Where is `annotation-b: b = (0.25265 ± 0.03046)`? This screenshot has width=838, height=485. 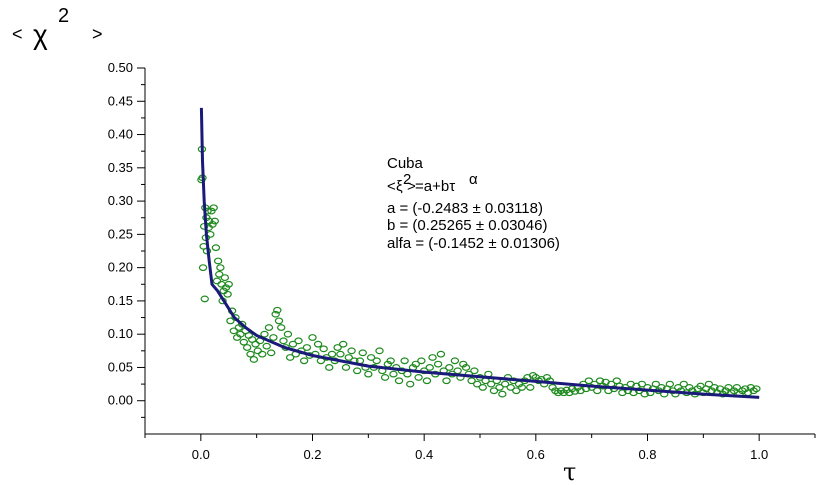 annotation-b: b = (0.25265 ± 0.03046) is located at coordinates (467, 225).